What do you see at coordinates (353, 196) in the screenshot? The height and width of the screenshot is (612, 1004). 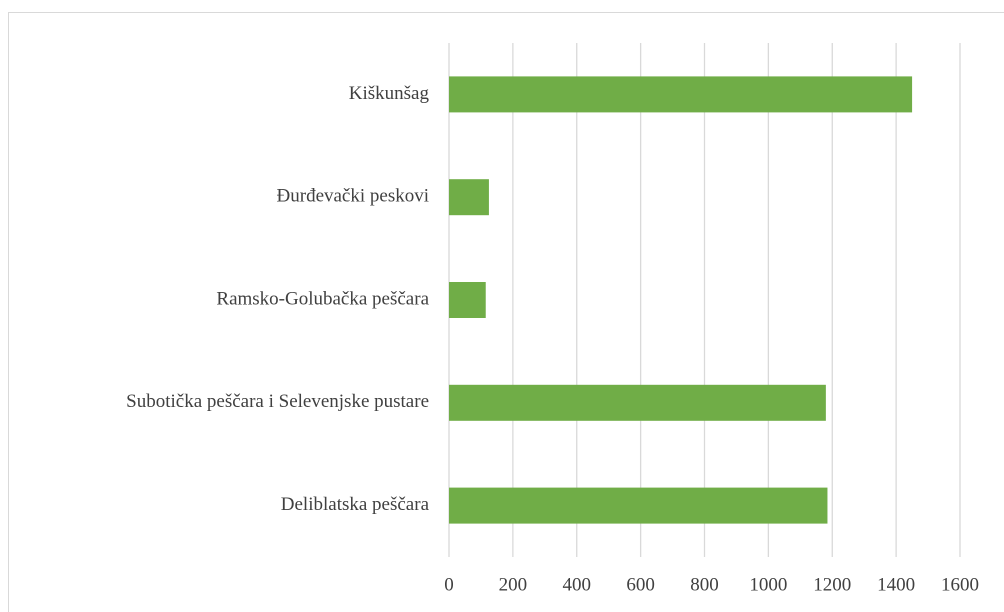 I see `y-tick-label: Đurđevački peskovi` at bounding box center [353, 196].